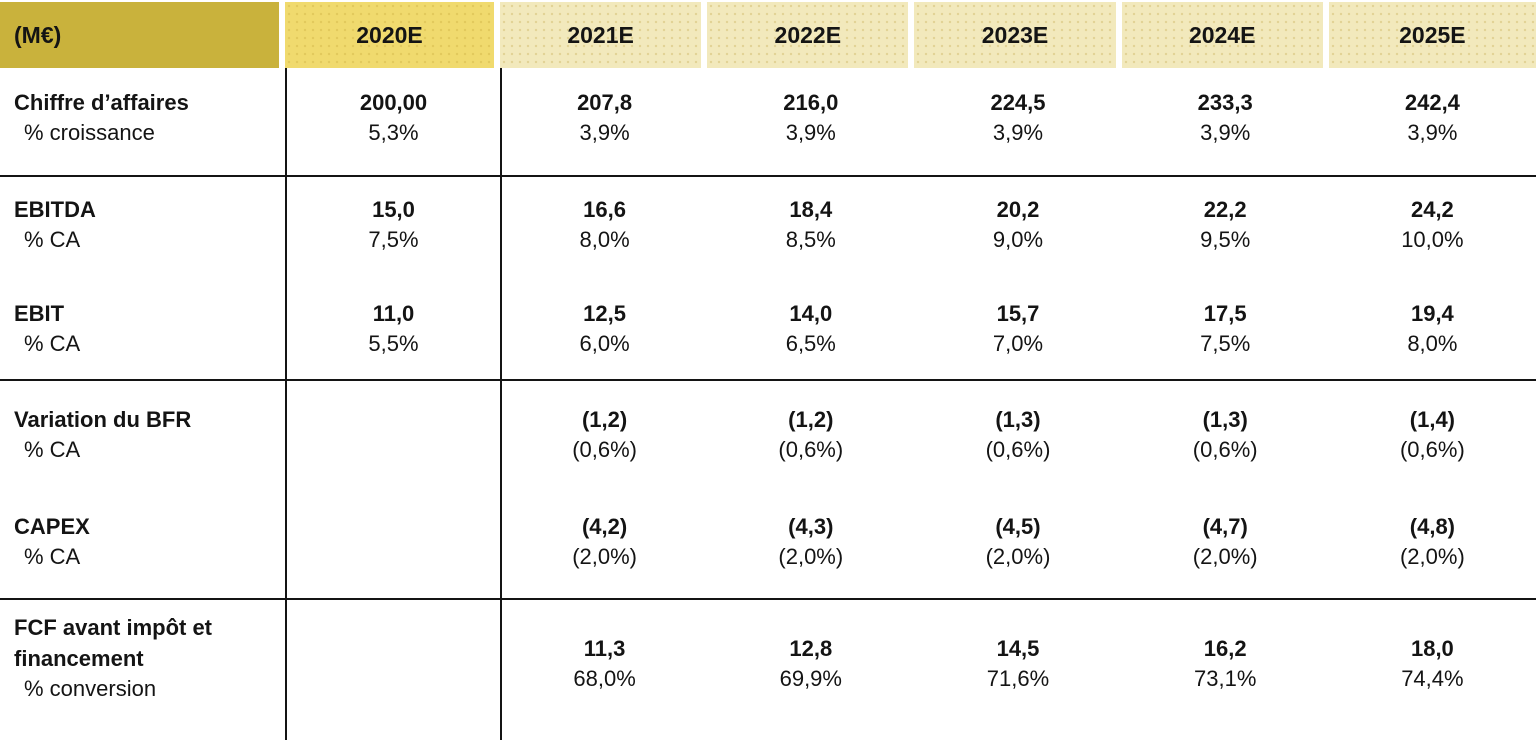 This screenshot has height=740, width=1536. What do you see at coordinates (603, 670) in the screenshot?
I see `fcf-cell-2021e: 11,3 68,0%` at bounding box center [603, 670].